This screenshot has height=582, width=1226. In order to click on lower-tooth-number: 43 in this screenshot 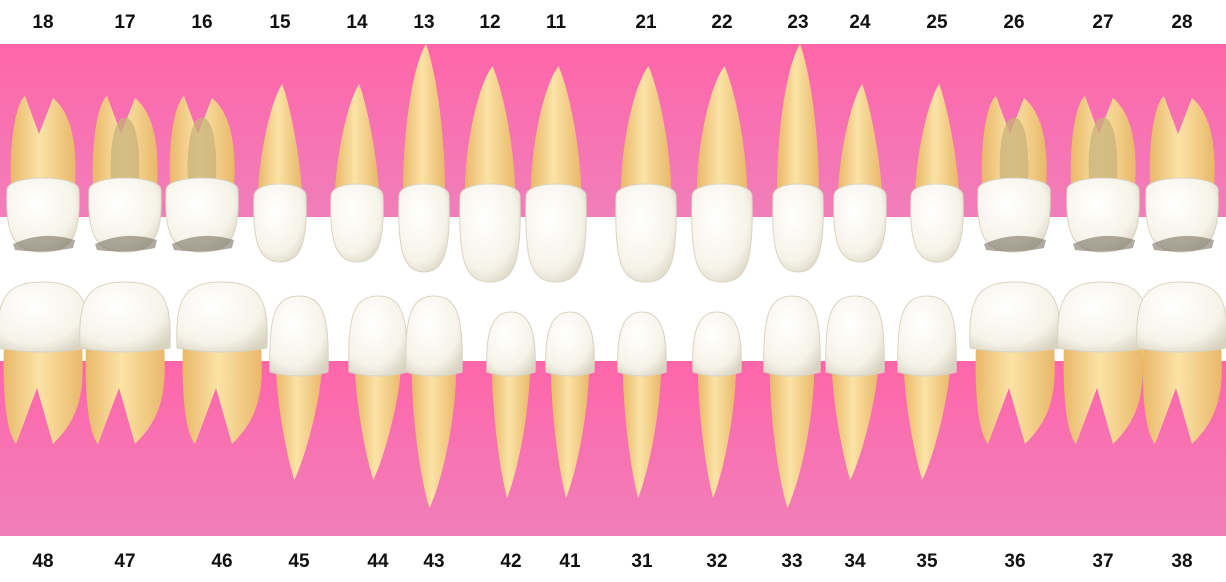, I will do `click(434, 561)`.